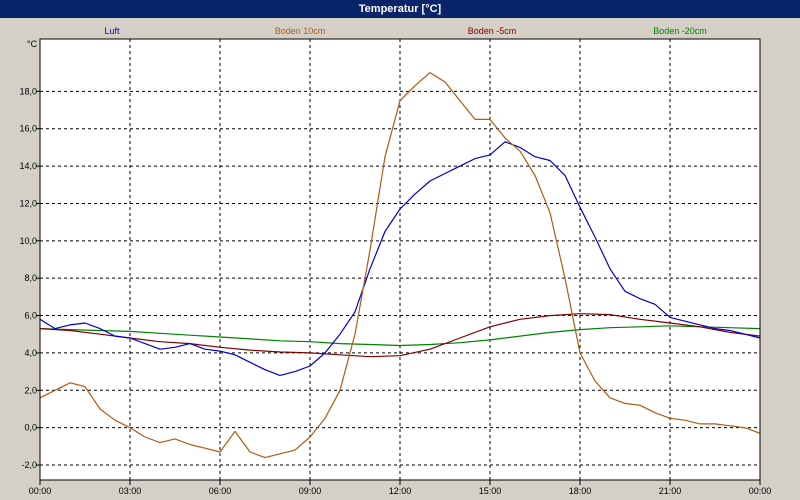 This screenshot has width=800, height=500. I want to click on y-tick-label: 0,0, so click(30, 428).